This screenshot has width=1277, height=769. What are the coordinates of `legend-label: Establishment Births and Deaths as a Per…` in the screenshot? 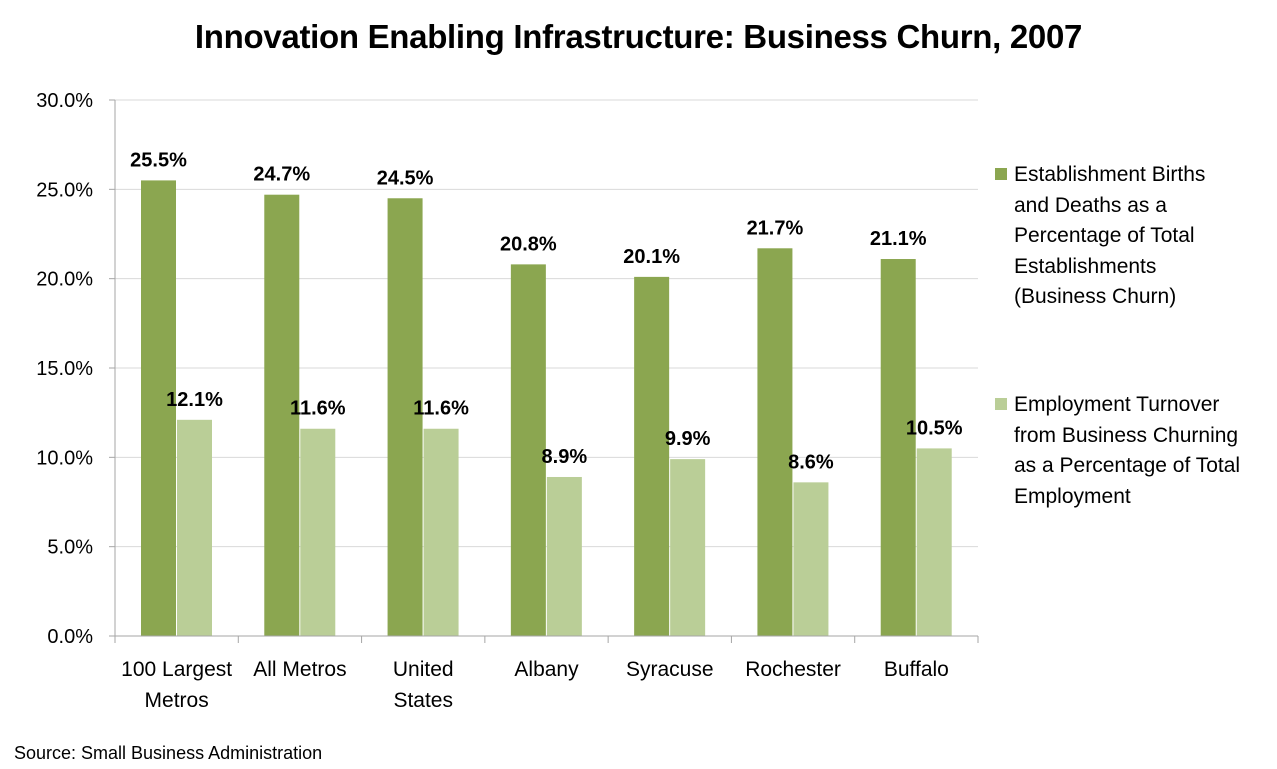 It's located at (1142, 236).